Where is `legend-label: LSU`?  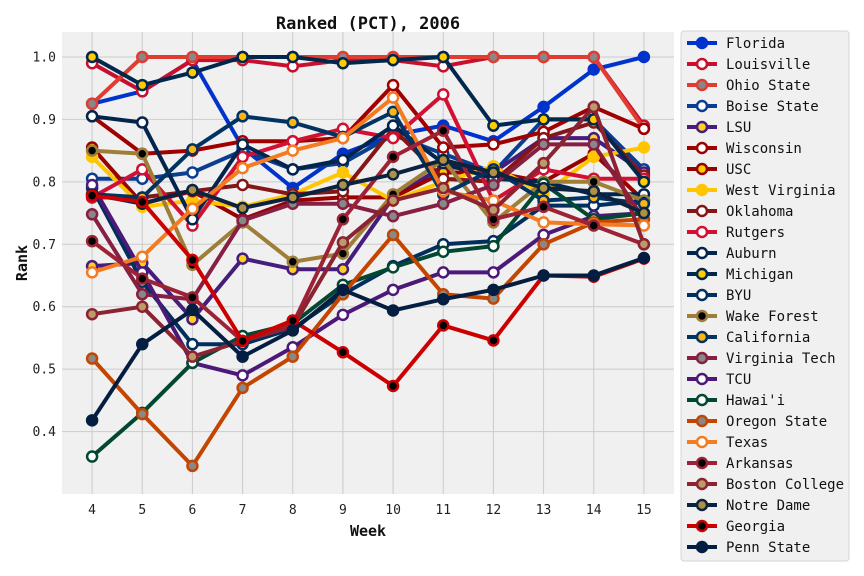 legend-label: LSU is located at coordinates (738, 128).